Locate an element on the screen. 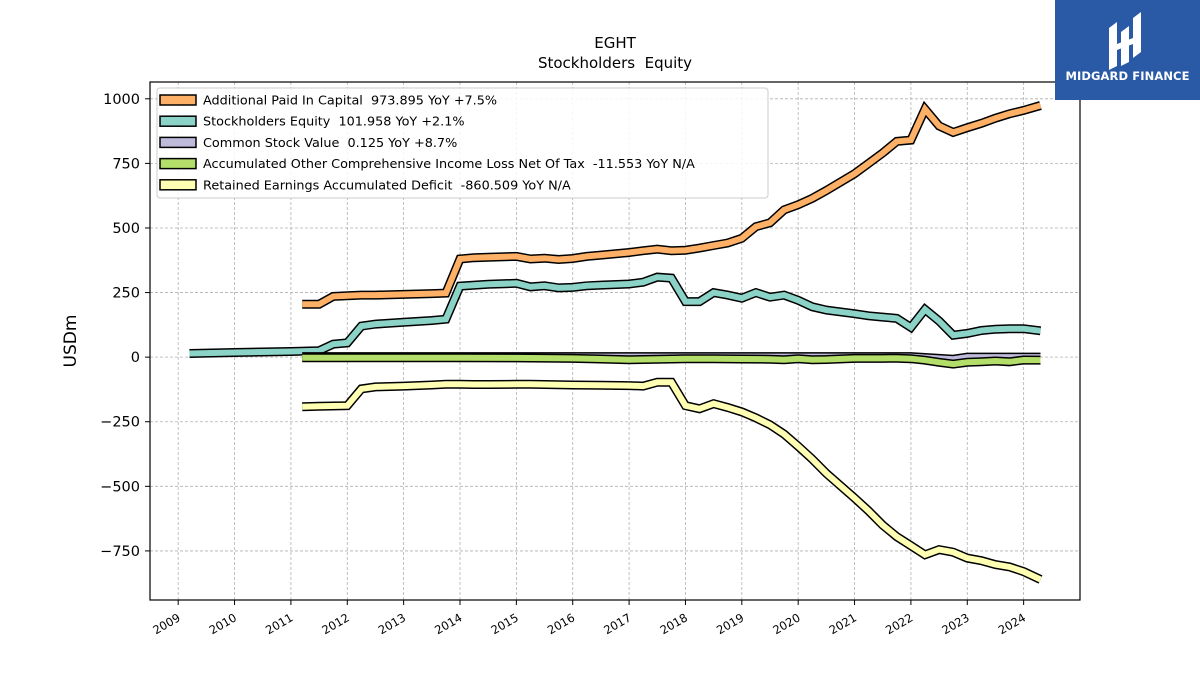 Image resolution: width=1200 pixels, height=675 pixels. y-tick-label: 0 is located at coordinates (135, 358).